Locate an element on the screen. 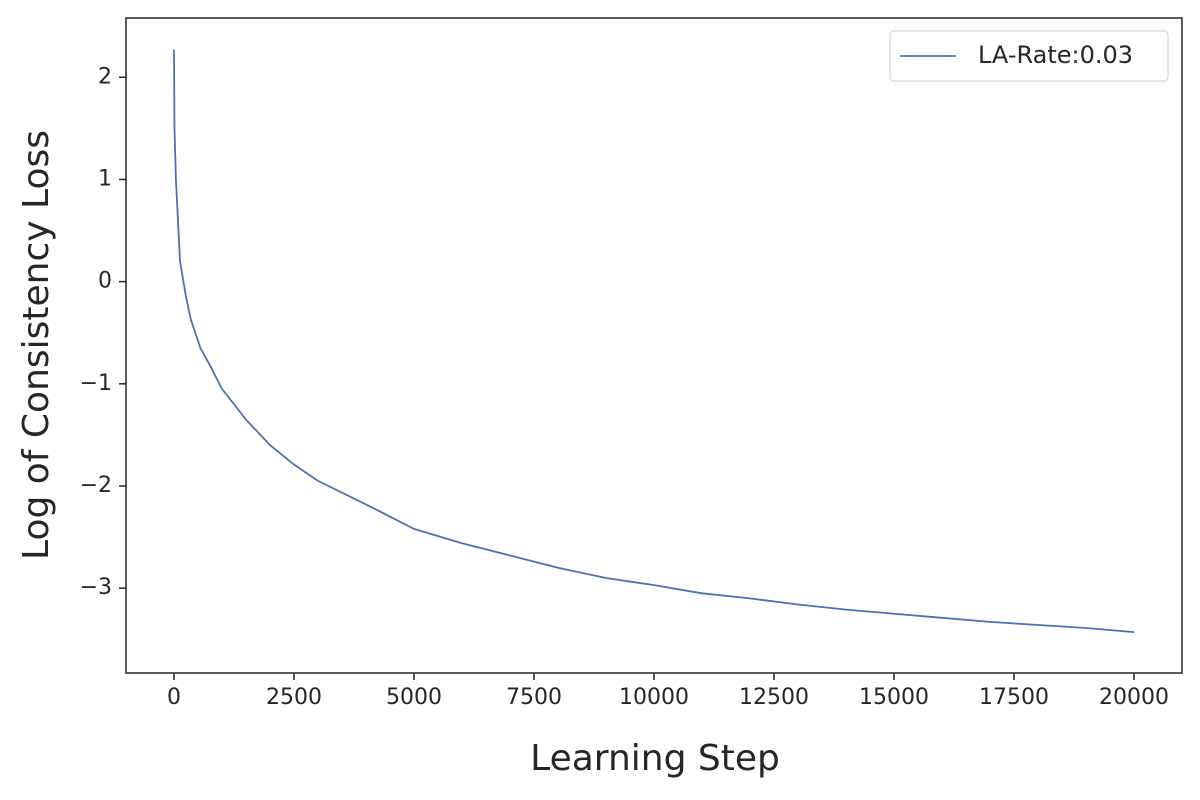 The image size is (1200, 800). legend-label: LA-Rate:0.03 is located at coordinates (1055, 55).